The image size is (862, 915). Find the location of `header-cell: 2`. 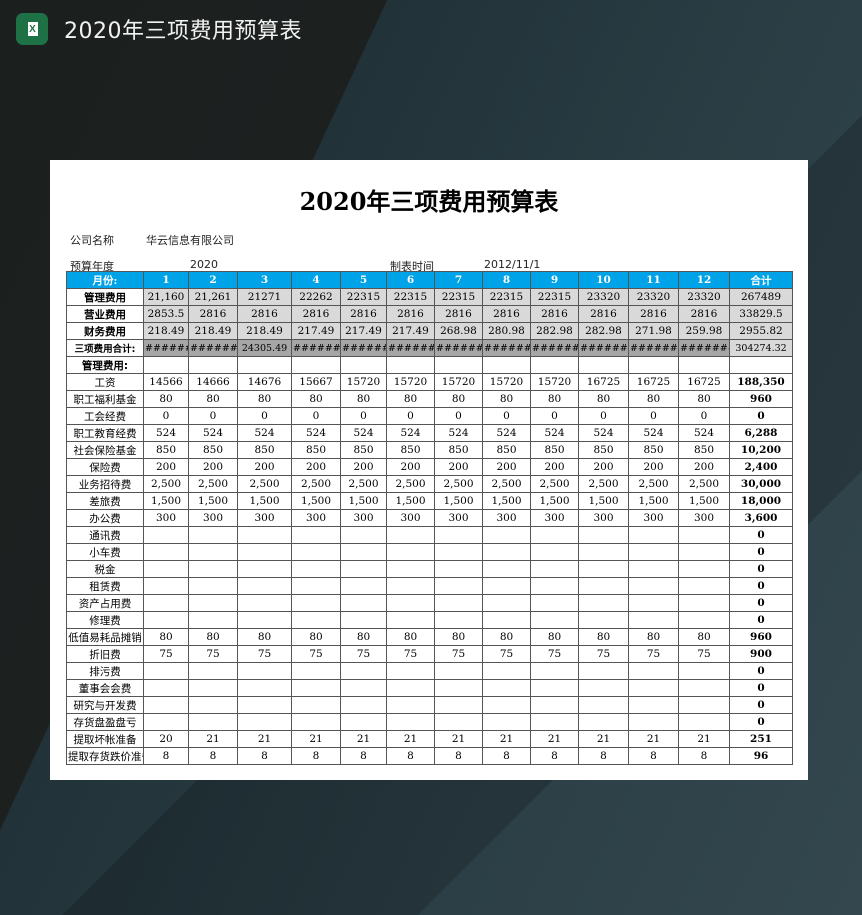

header-cell: 2 is located at coordinates (213, 280).